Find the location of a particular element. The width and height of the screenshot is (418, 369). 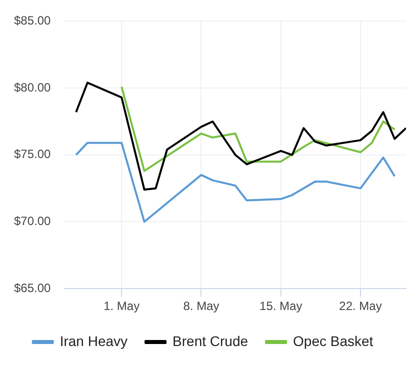

legend-label: Brent Crude is located at coordinates (210, 340).